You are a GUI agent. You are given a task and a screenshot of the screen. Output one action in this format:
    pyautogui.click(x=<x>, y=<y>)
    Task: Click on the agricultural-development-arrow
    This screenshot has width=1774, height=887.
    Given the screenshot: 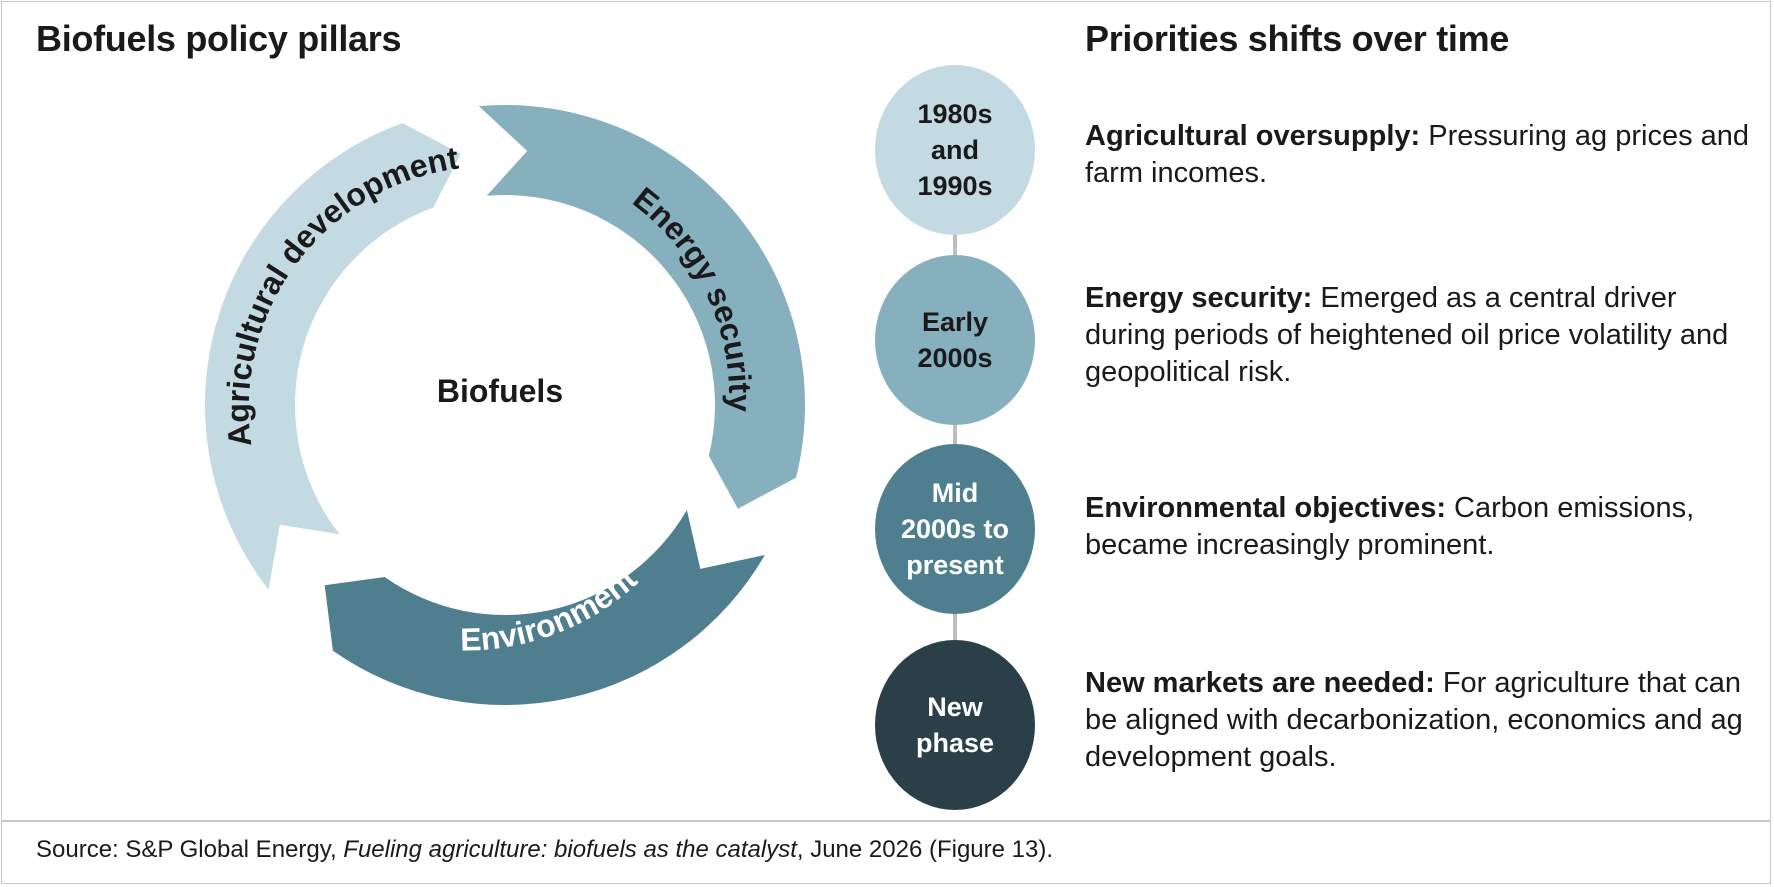 What is the action you would take?
    pyautogui.click(x=333, y=356)
    